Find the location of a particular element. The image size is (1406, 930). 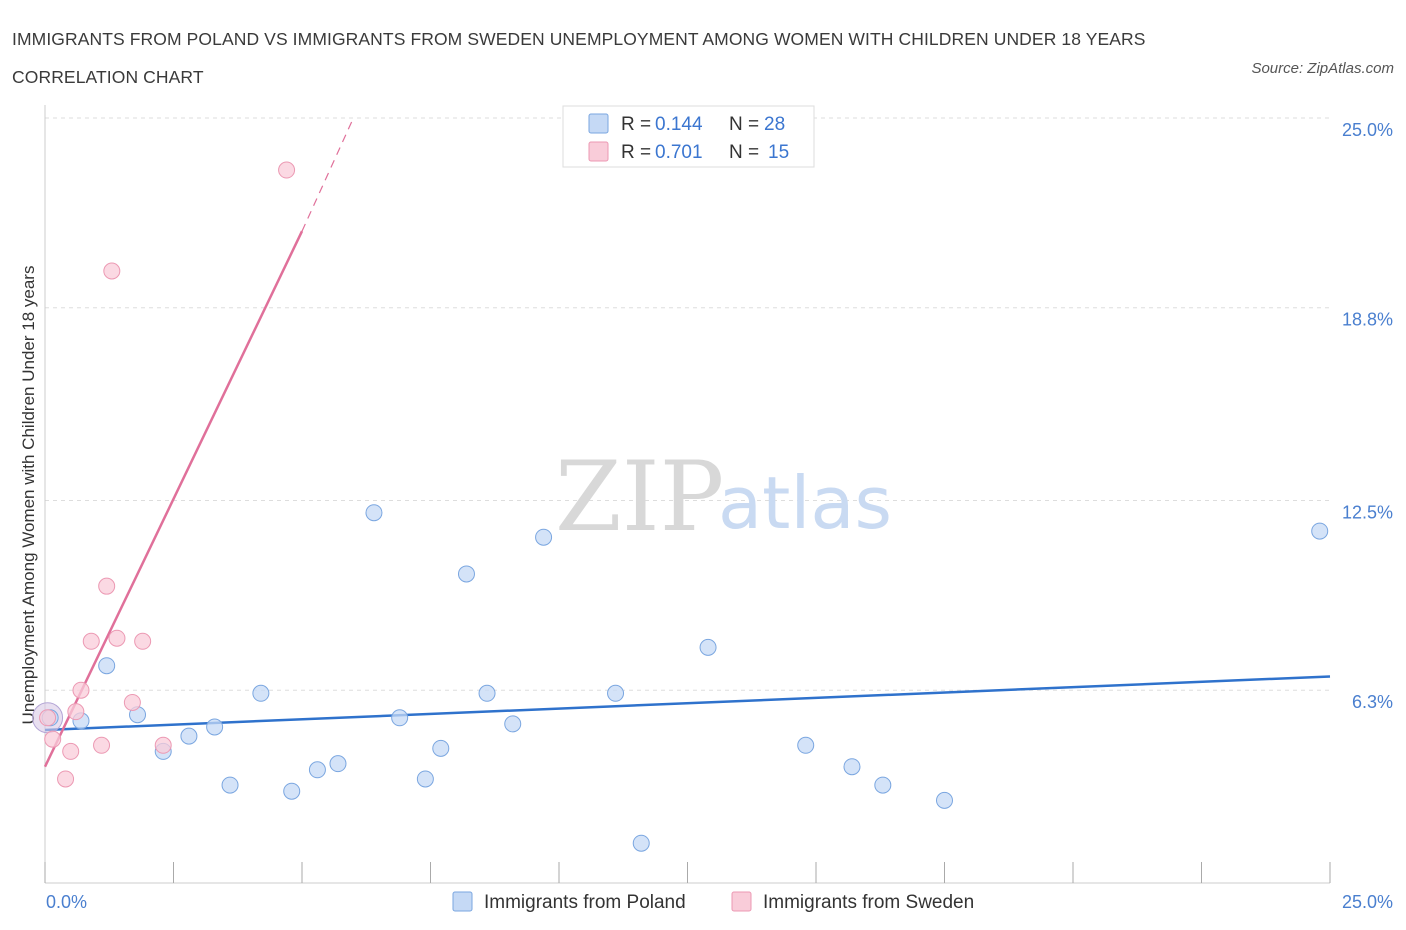

sweden-legend-swatch is located at coordinates (598, 151).